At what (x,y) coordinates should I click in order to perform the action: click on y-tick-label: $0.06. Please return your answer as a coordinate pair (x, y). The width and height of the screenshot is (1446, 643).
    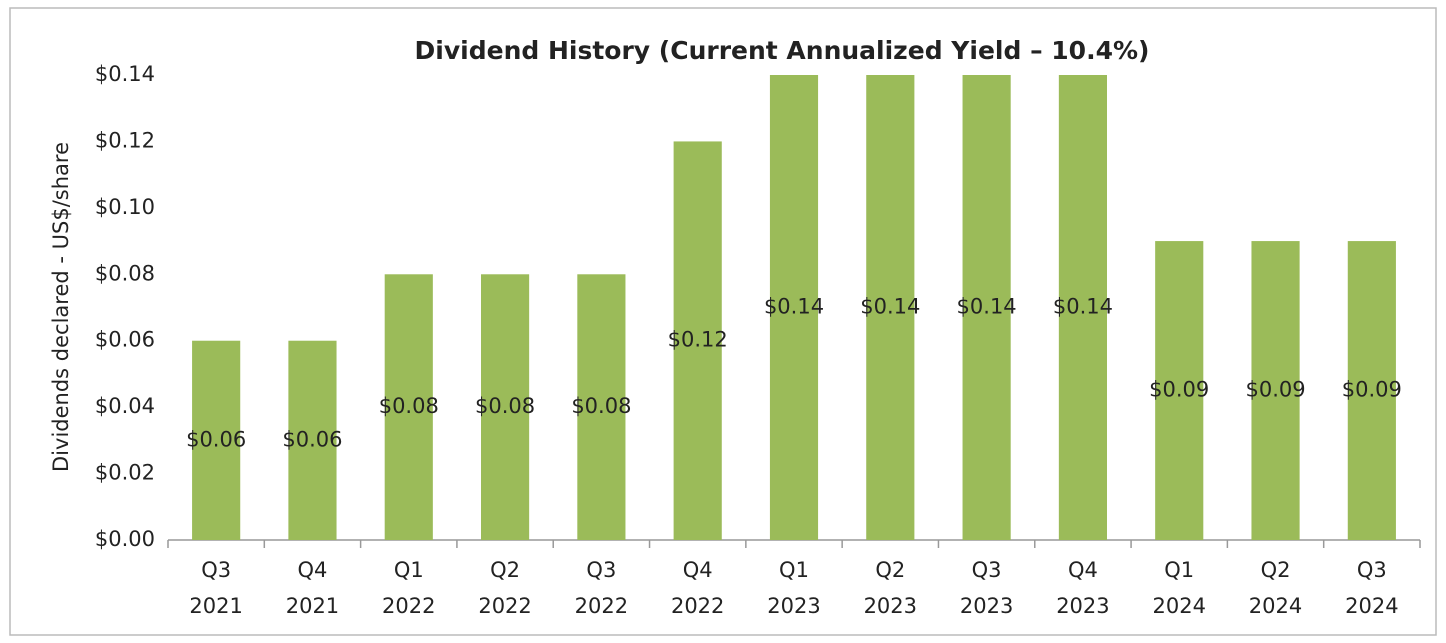
    Looking at the image, I should click on (125, 340).